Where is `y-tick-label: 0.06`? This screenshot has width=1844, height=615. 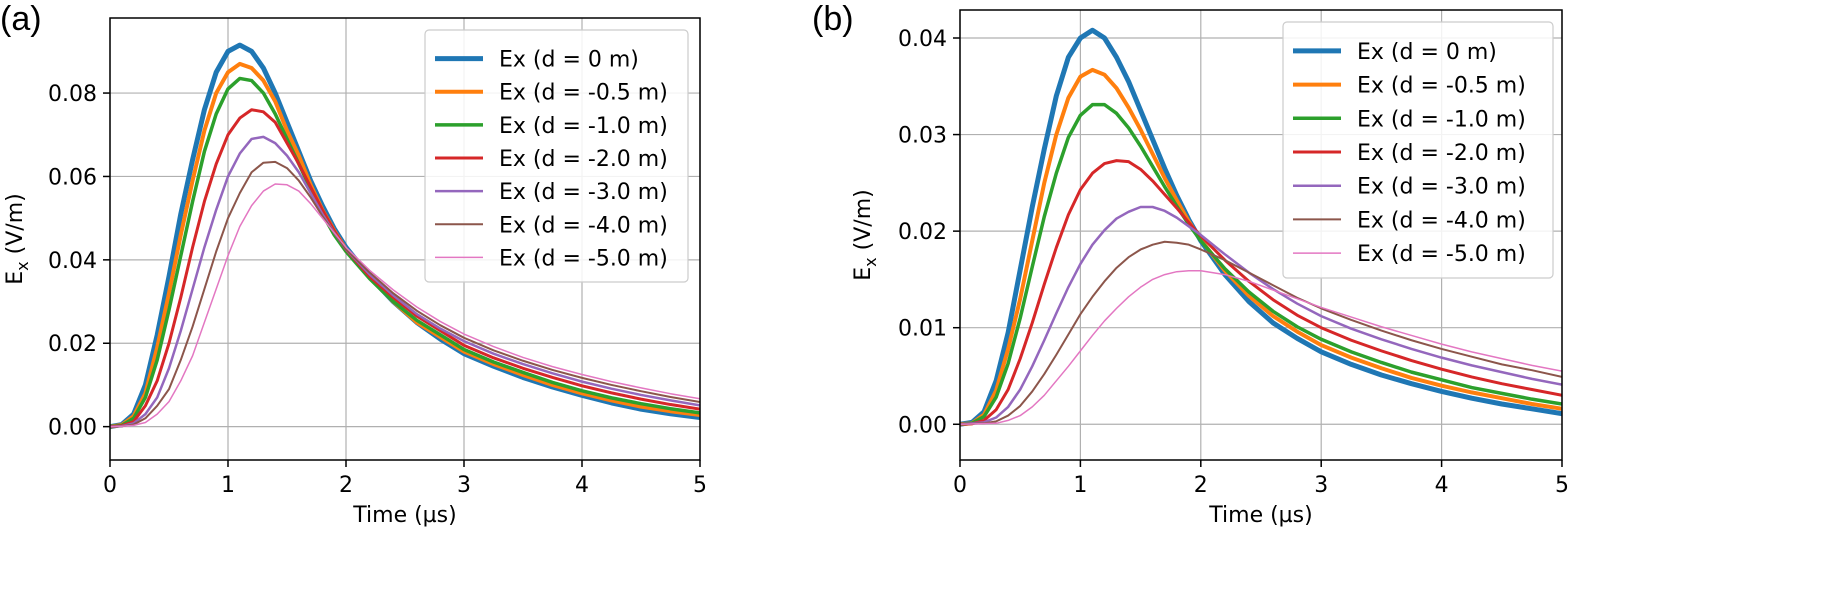 y-tick-label: 0.06 is located at coordinates (72, 177).